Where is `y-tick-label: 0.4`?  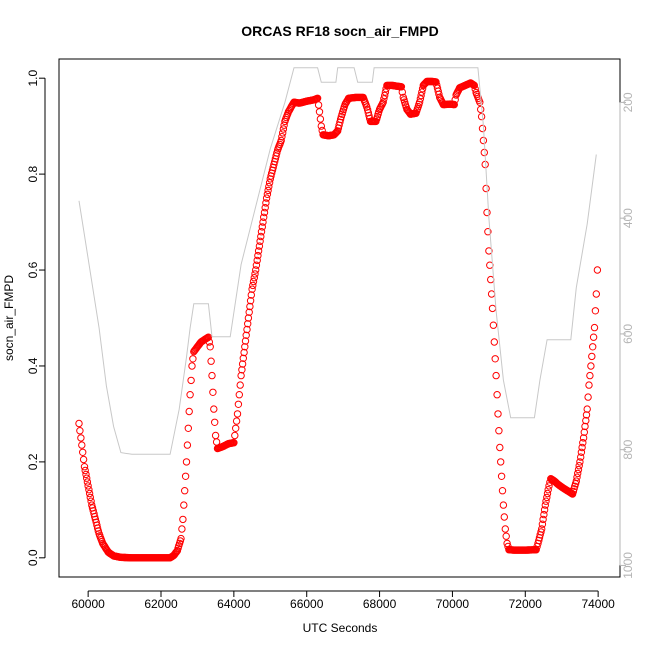 y-tick-label: 0.4 is located at coordinates (33, 365).